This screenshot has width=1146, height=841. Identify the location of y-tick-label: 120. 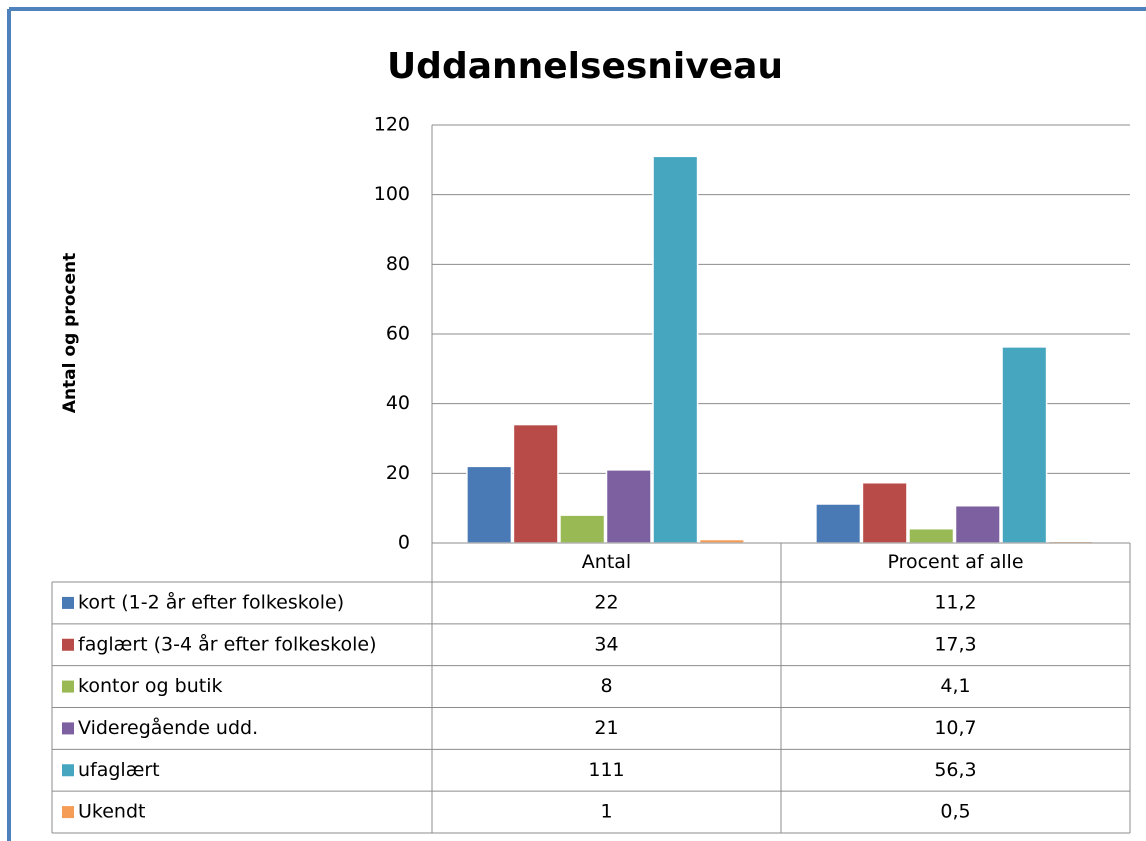
(392, 125).